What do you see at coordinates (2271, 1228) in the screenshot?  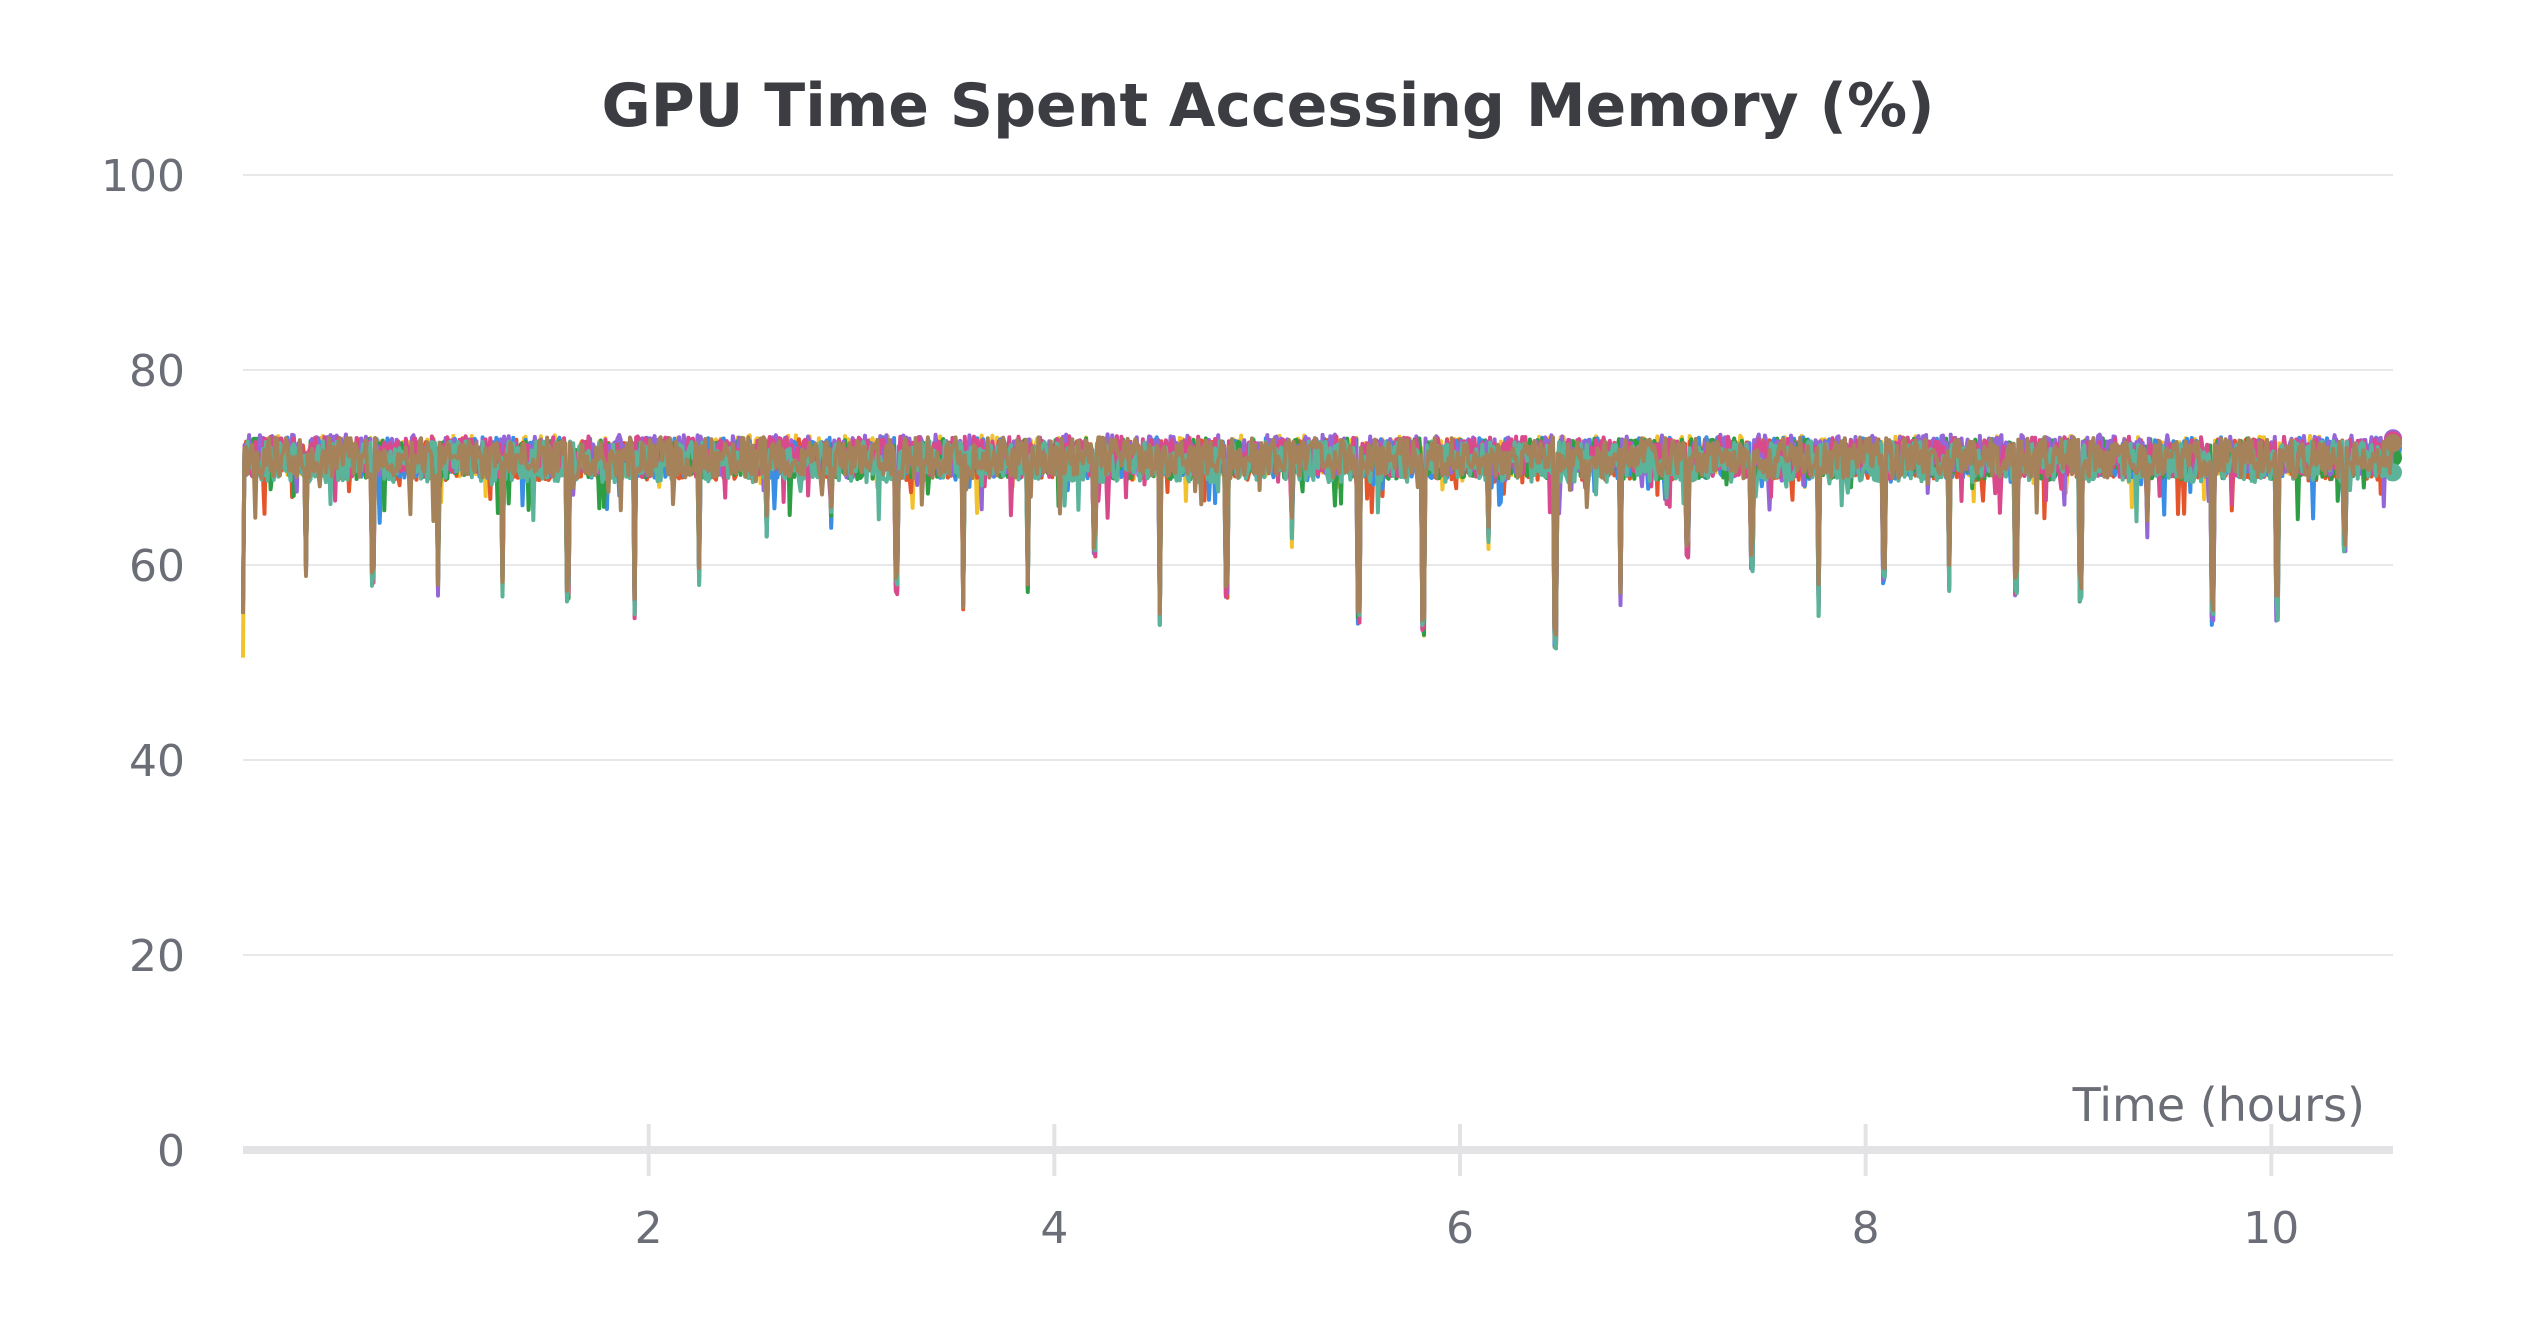 I see `x-tick-label: 10` at bounding box center [2271, 1228].